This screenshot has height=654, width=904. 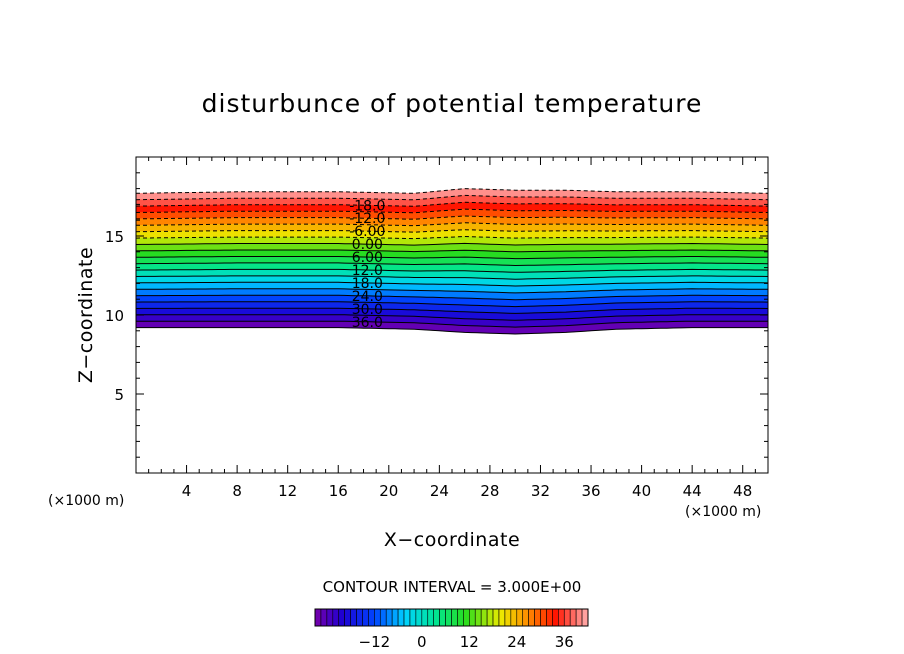 What do you see at coordinates (367, 245) in the screenshot?
I see `contour-label: 0.00` at bounding box center [367, 245].